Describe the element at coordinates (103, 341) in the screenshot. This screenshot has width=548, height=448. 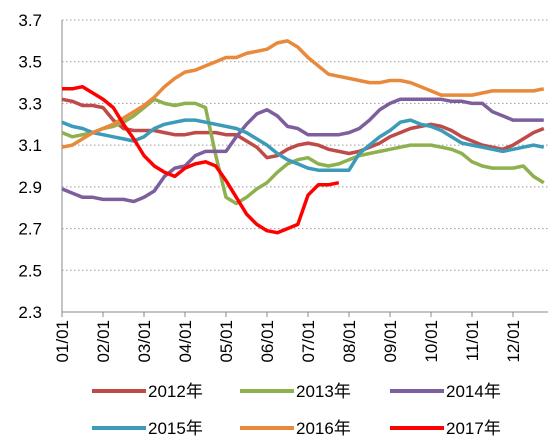
I see `x-tick-label: 02/01` at that location.